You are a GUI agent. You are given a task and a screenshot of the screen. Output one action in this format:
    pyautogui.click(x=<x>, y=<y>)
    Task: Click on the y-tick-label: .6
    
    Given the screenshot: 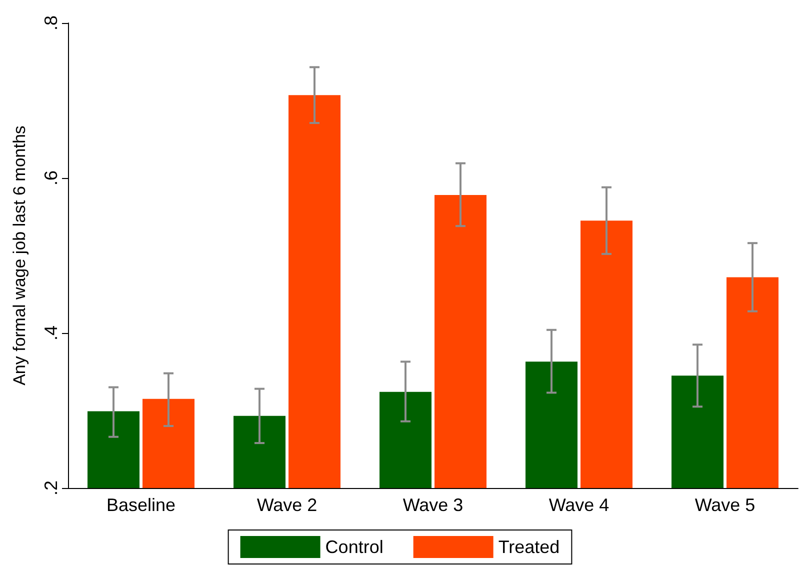 What is the action you would take?
    pyautogui.click(x=51, y=178)
    